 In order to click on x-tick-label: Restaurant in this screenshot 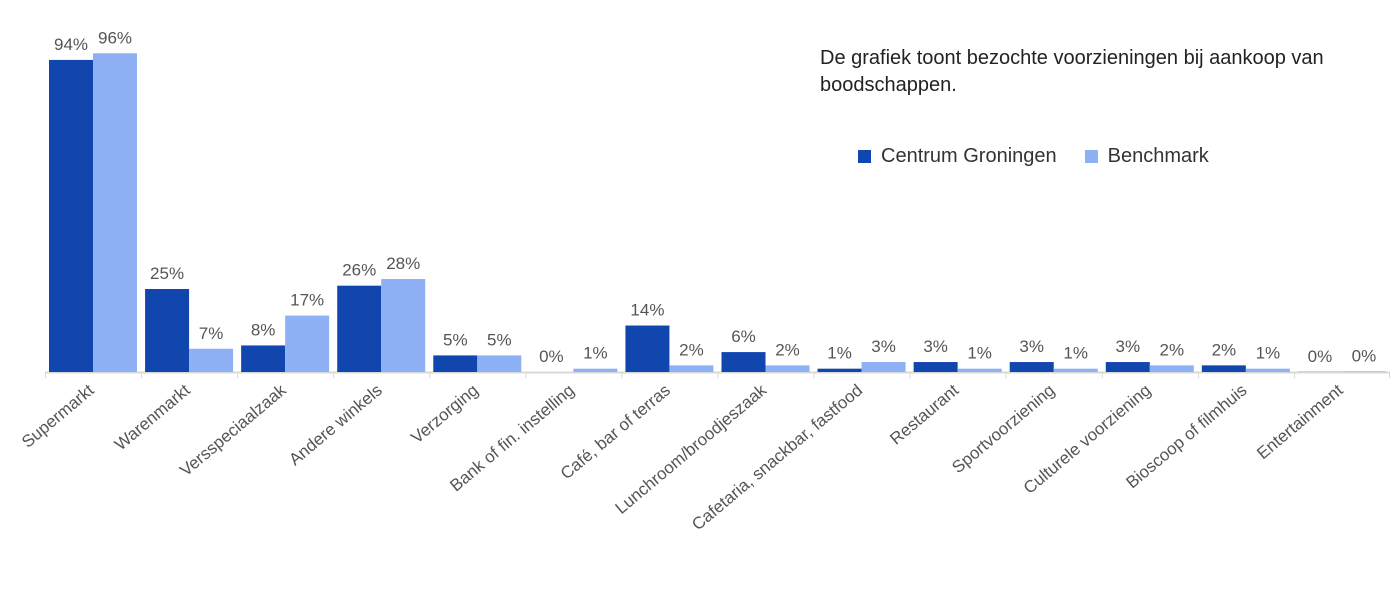, I will do `click(924, 414)`.